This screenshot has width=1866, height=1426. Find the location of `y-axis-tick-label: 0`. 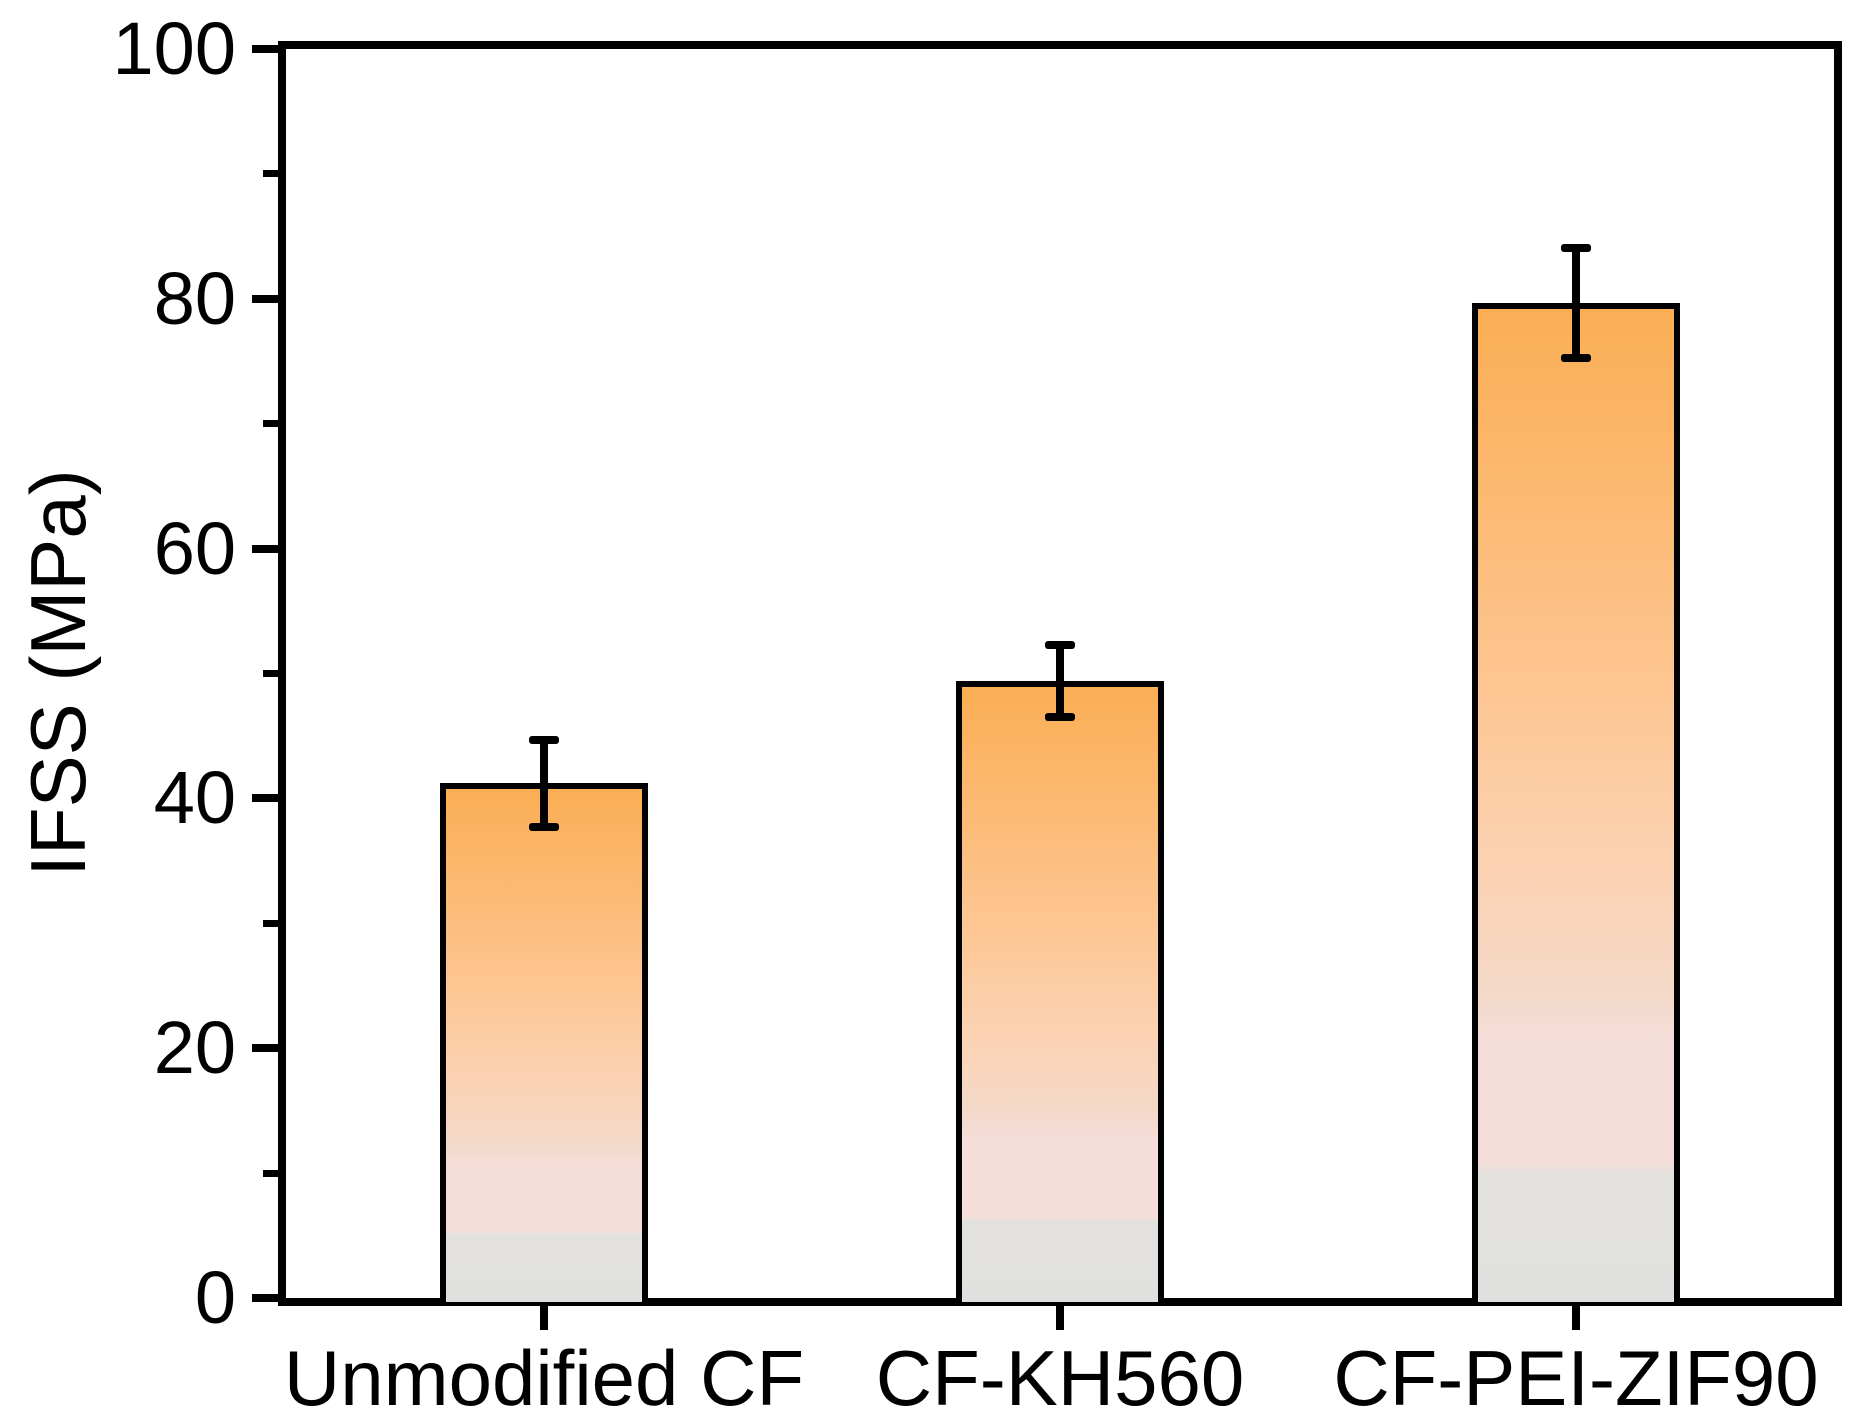

y-axis-tick-label: 0 is located at coordinates (215, 1297).